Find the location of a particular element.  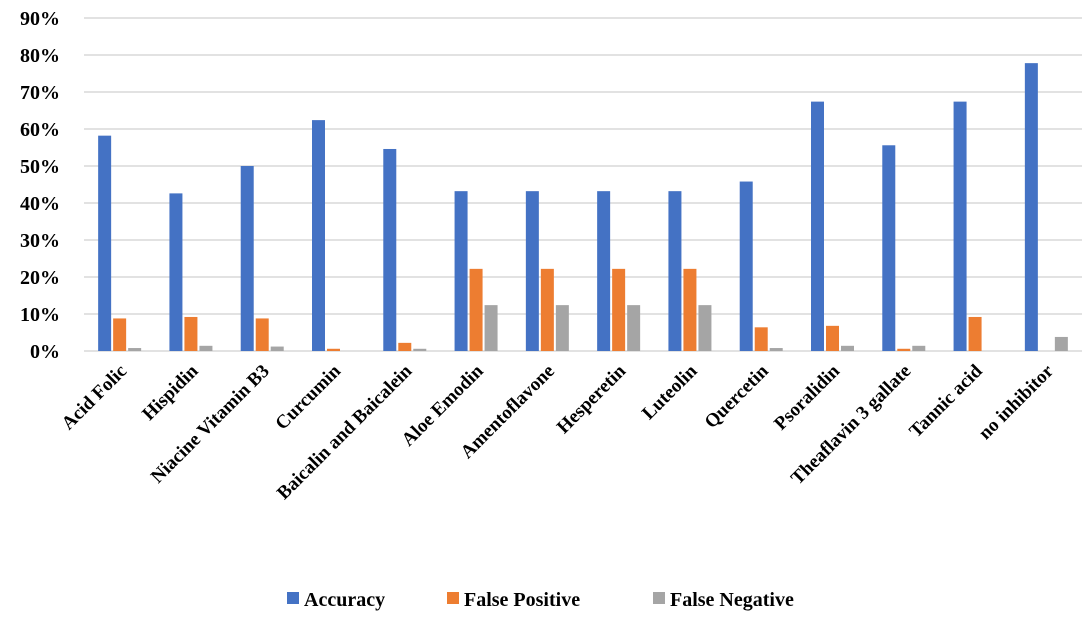

legend: Accuracy False Positive False Negative is located at coordinates (540, 600).